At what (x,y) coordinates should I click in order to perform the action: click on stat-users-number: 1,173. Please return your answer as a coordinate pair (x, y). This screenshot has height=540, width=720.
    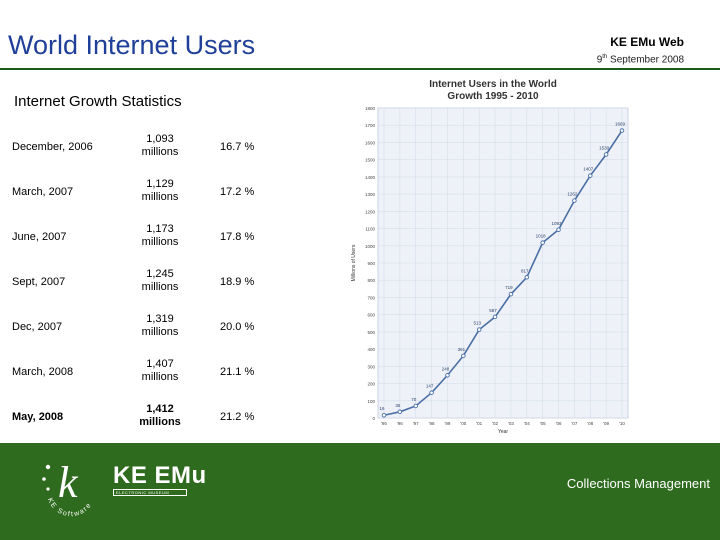
    Looking at the image, I should click on (160, 229).